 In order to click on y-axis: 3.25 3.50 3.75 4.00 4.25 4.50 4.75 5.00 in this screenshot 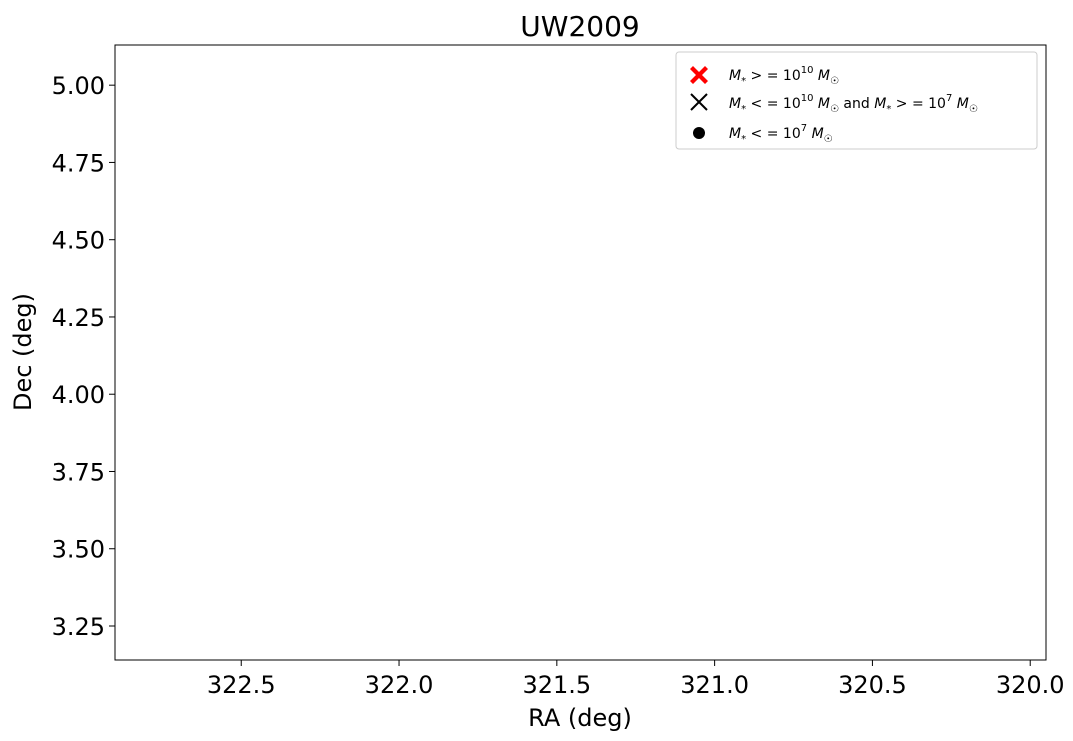, I will do `click(83, 356)`.